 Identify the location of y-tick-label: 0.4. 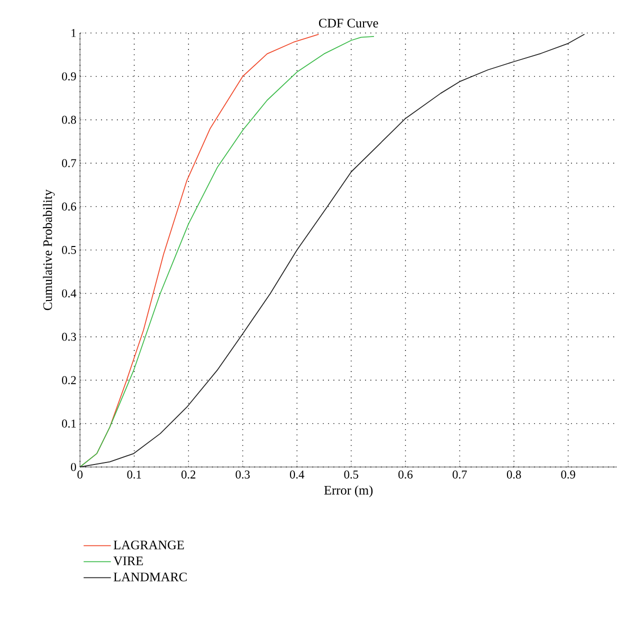
(69, 293).